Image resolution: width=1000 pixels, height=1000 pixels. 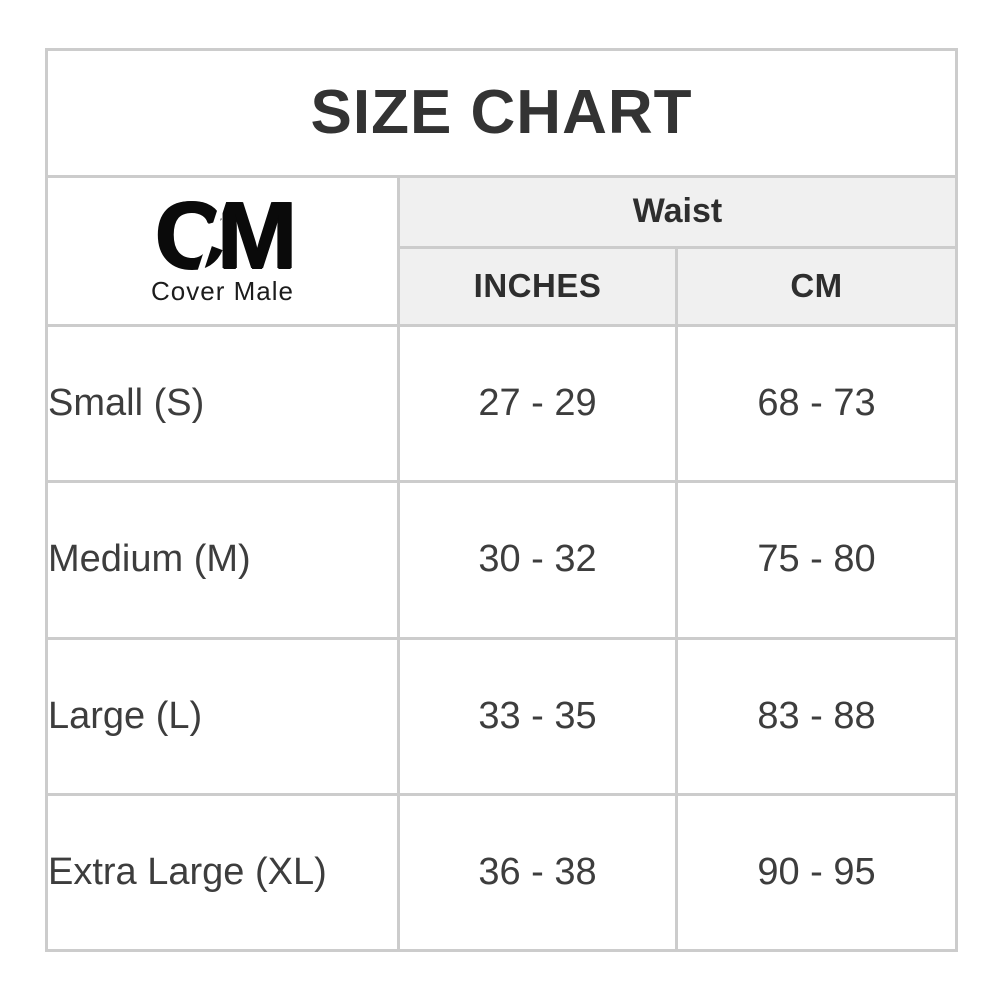 I want to click on waist-inches-value: 30 - 32, so click(x=537, y=560).